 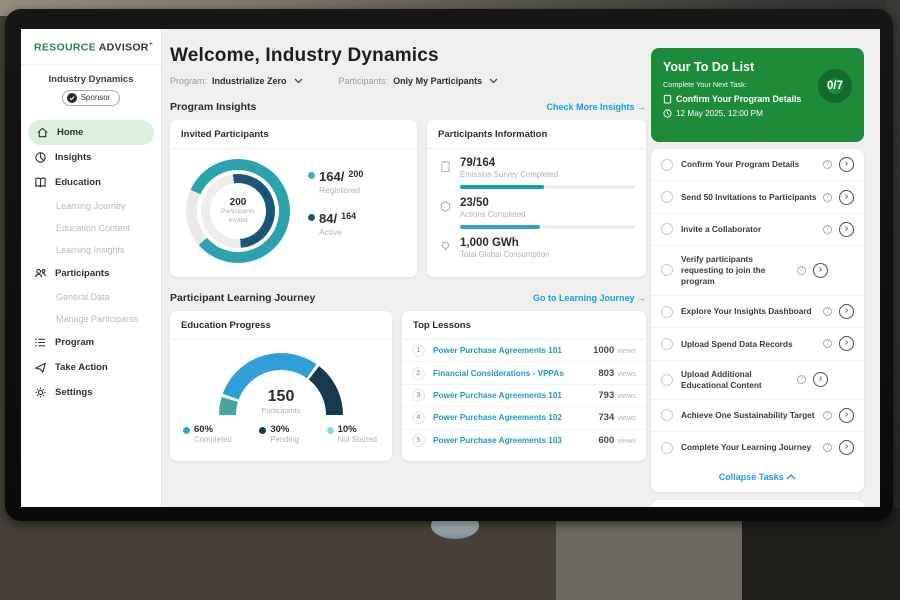 What do you see at coordinates (91, 47) in the screenshot?
I see `app-logo: RESOURCE ADVISOR+` at bounding box center [91, 47].